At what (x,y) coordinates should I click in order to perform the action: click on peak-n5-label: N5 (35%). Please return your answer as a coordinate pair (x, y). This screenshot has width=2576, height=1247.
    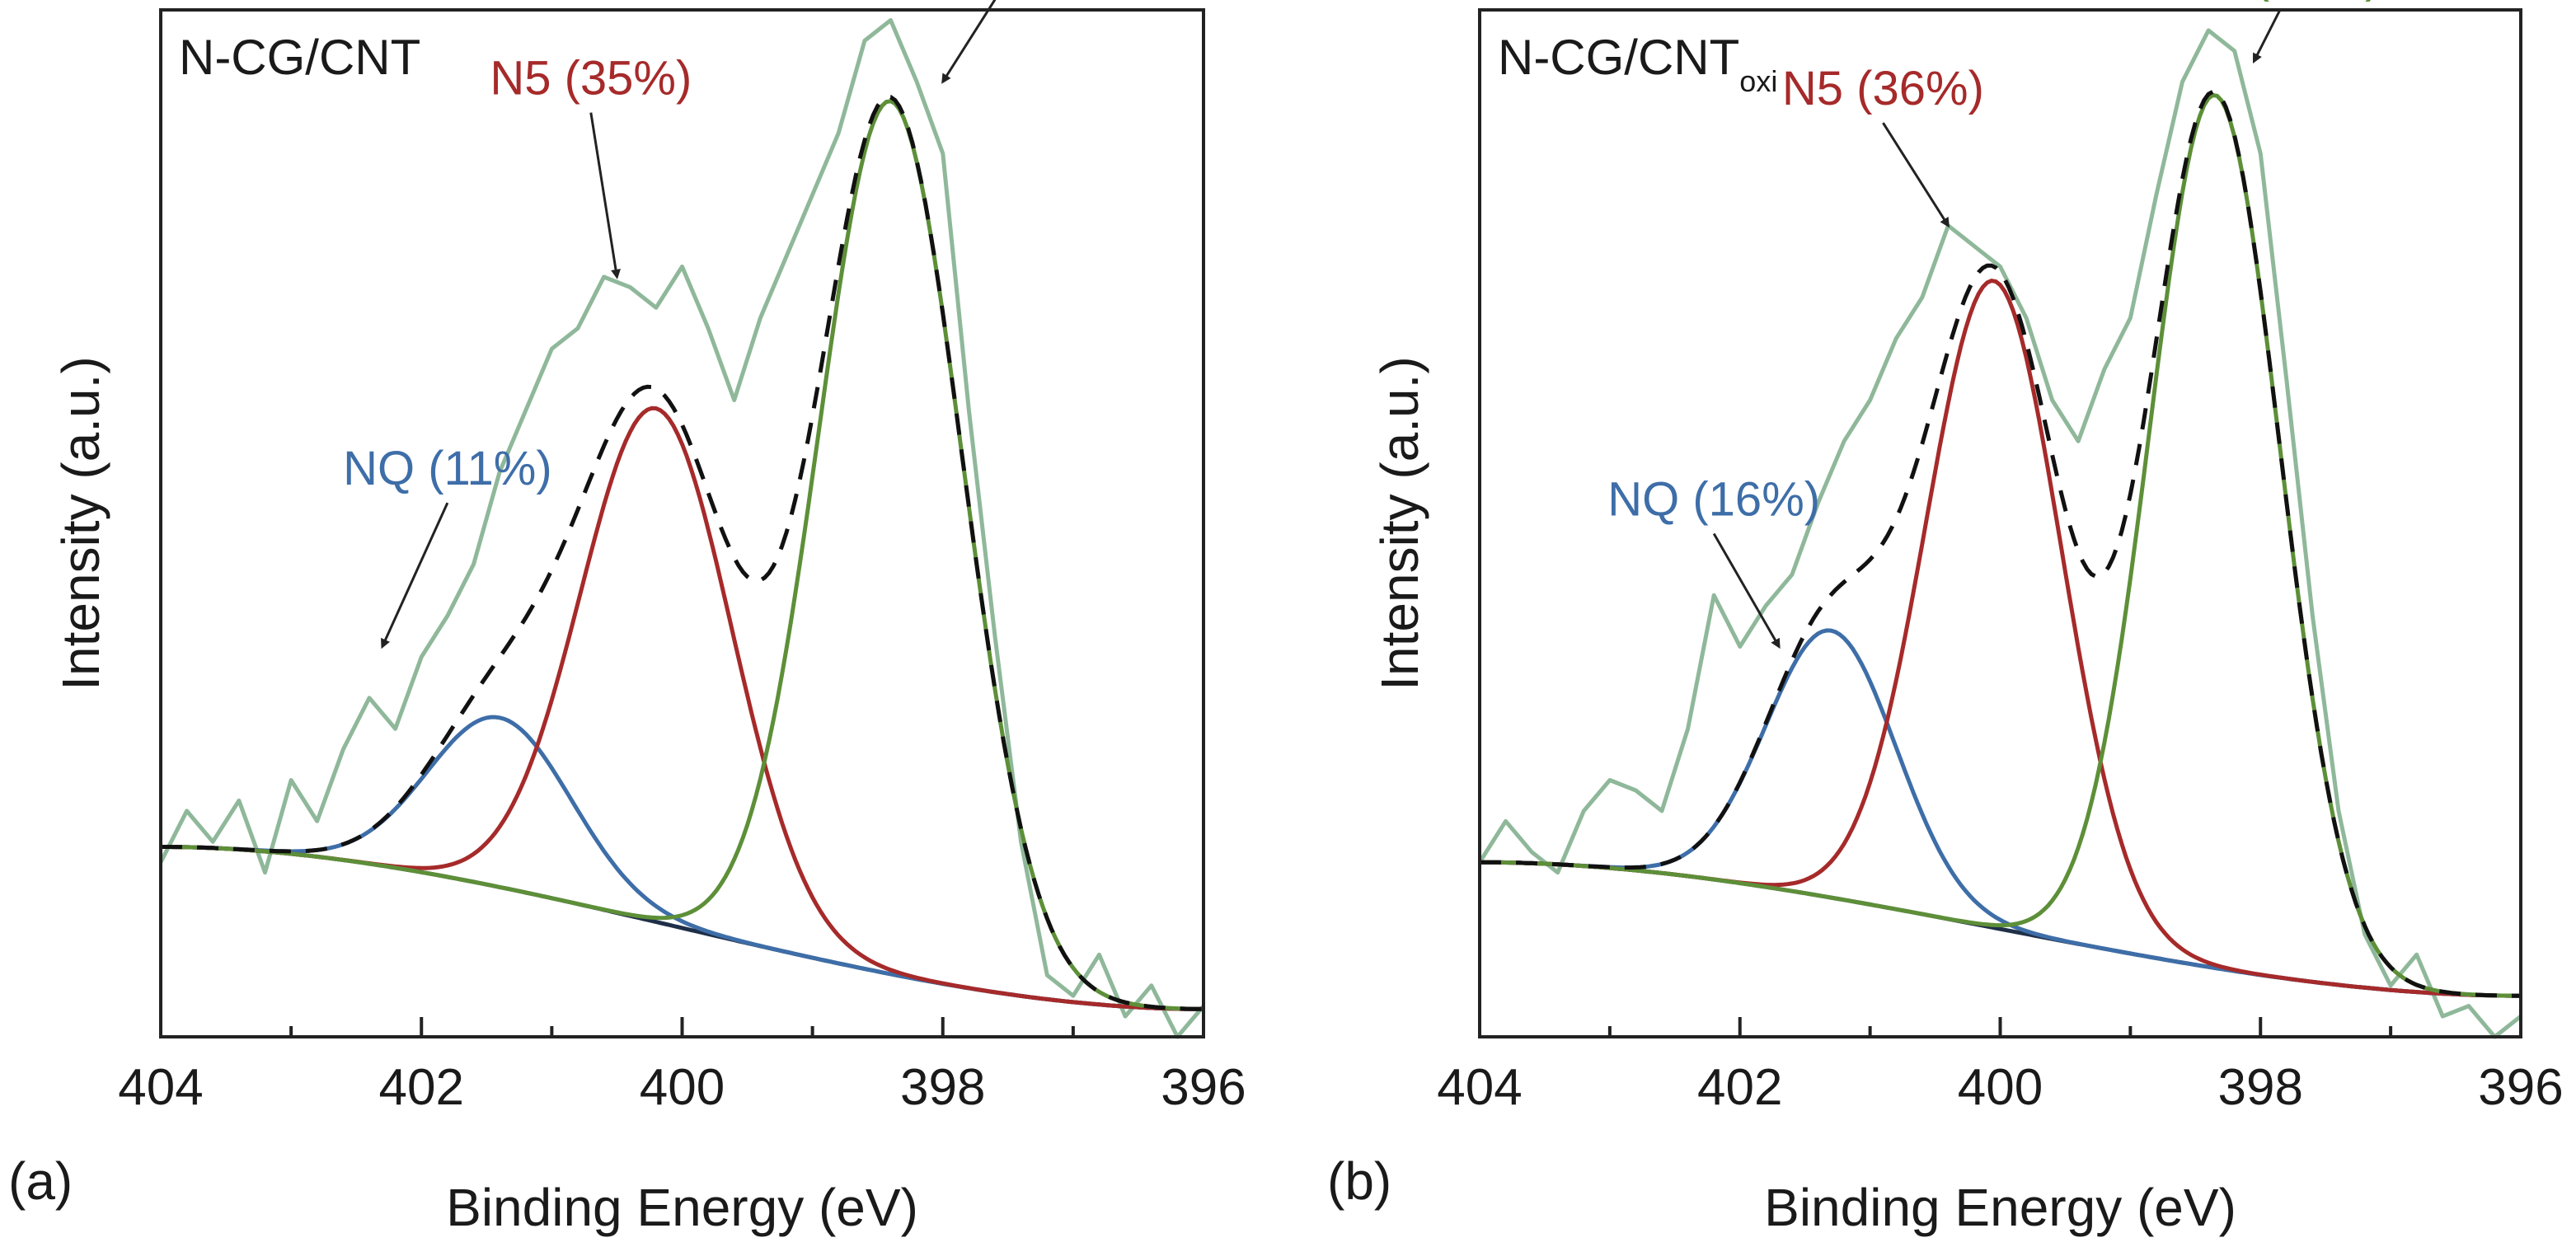
    Looking at the image, I should click on (591, 79).